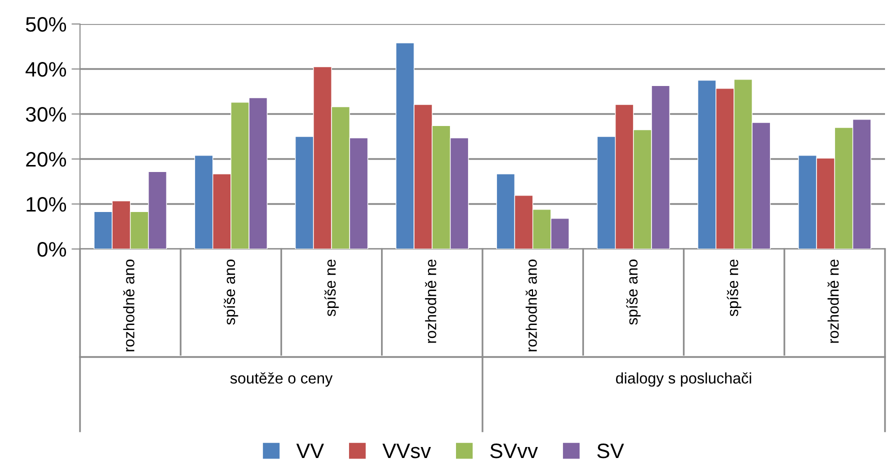  Describe the element at coordinates (46, 24) in the screenshot. I see `y-tick-label: 50%` at that location.